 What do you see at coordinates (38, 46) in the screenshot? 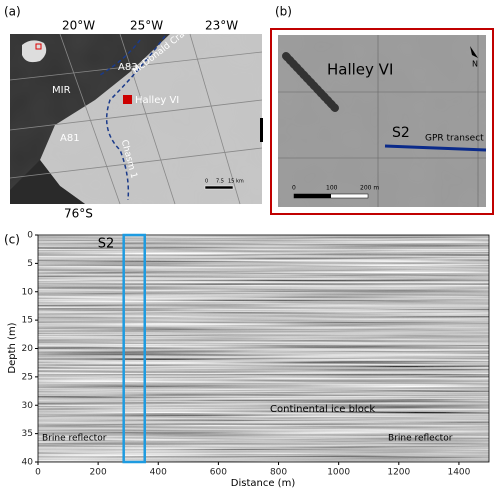
I see `inset-marker` at bounding box center [38, 46].